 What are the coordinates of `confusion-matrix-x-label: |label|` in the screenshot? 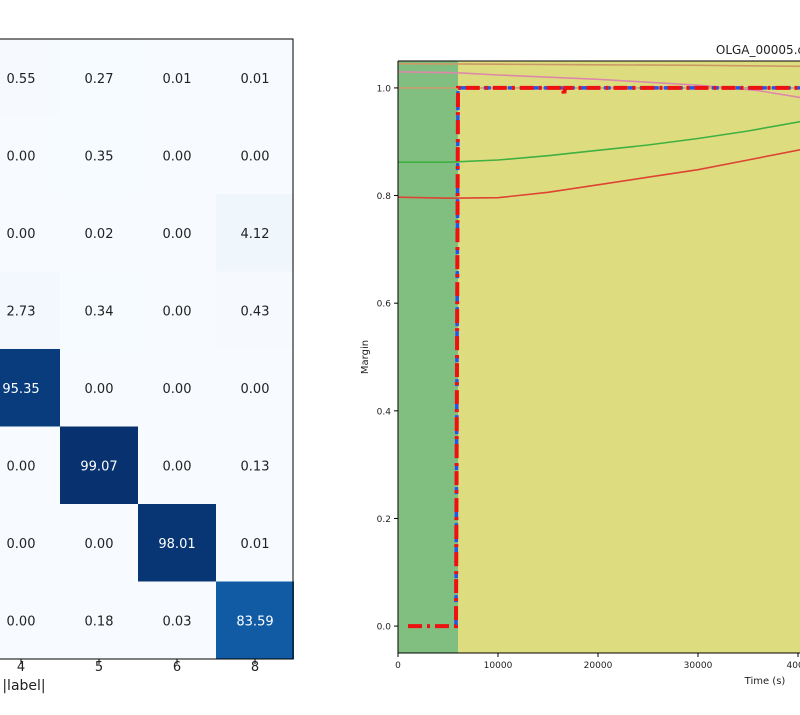 It's located at (23, 686).